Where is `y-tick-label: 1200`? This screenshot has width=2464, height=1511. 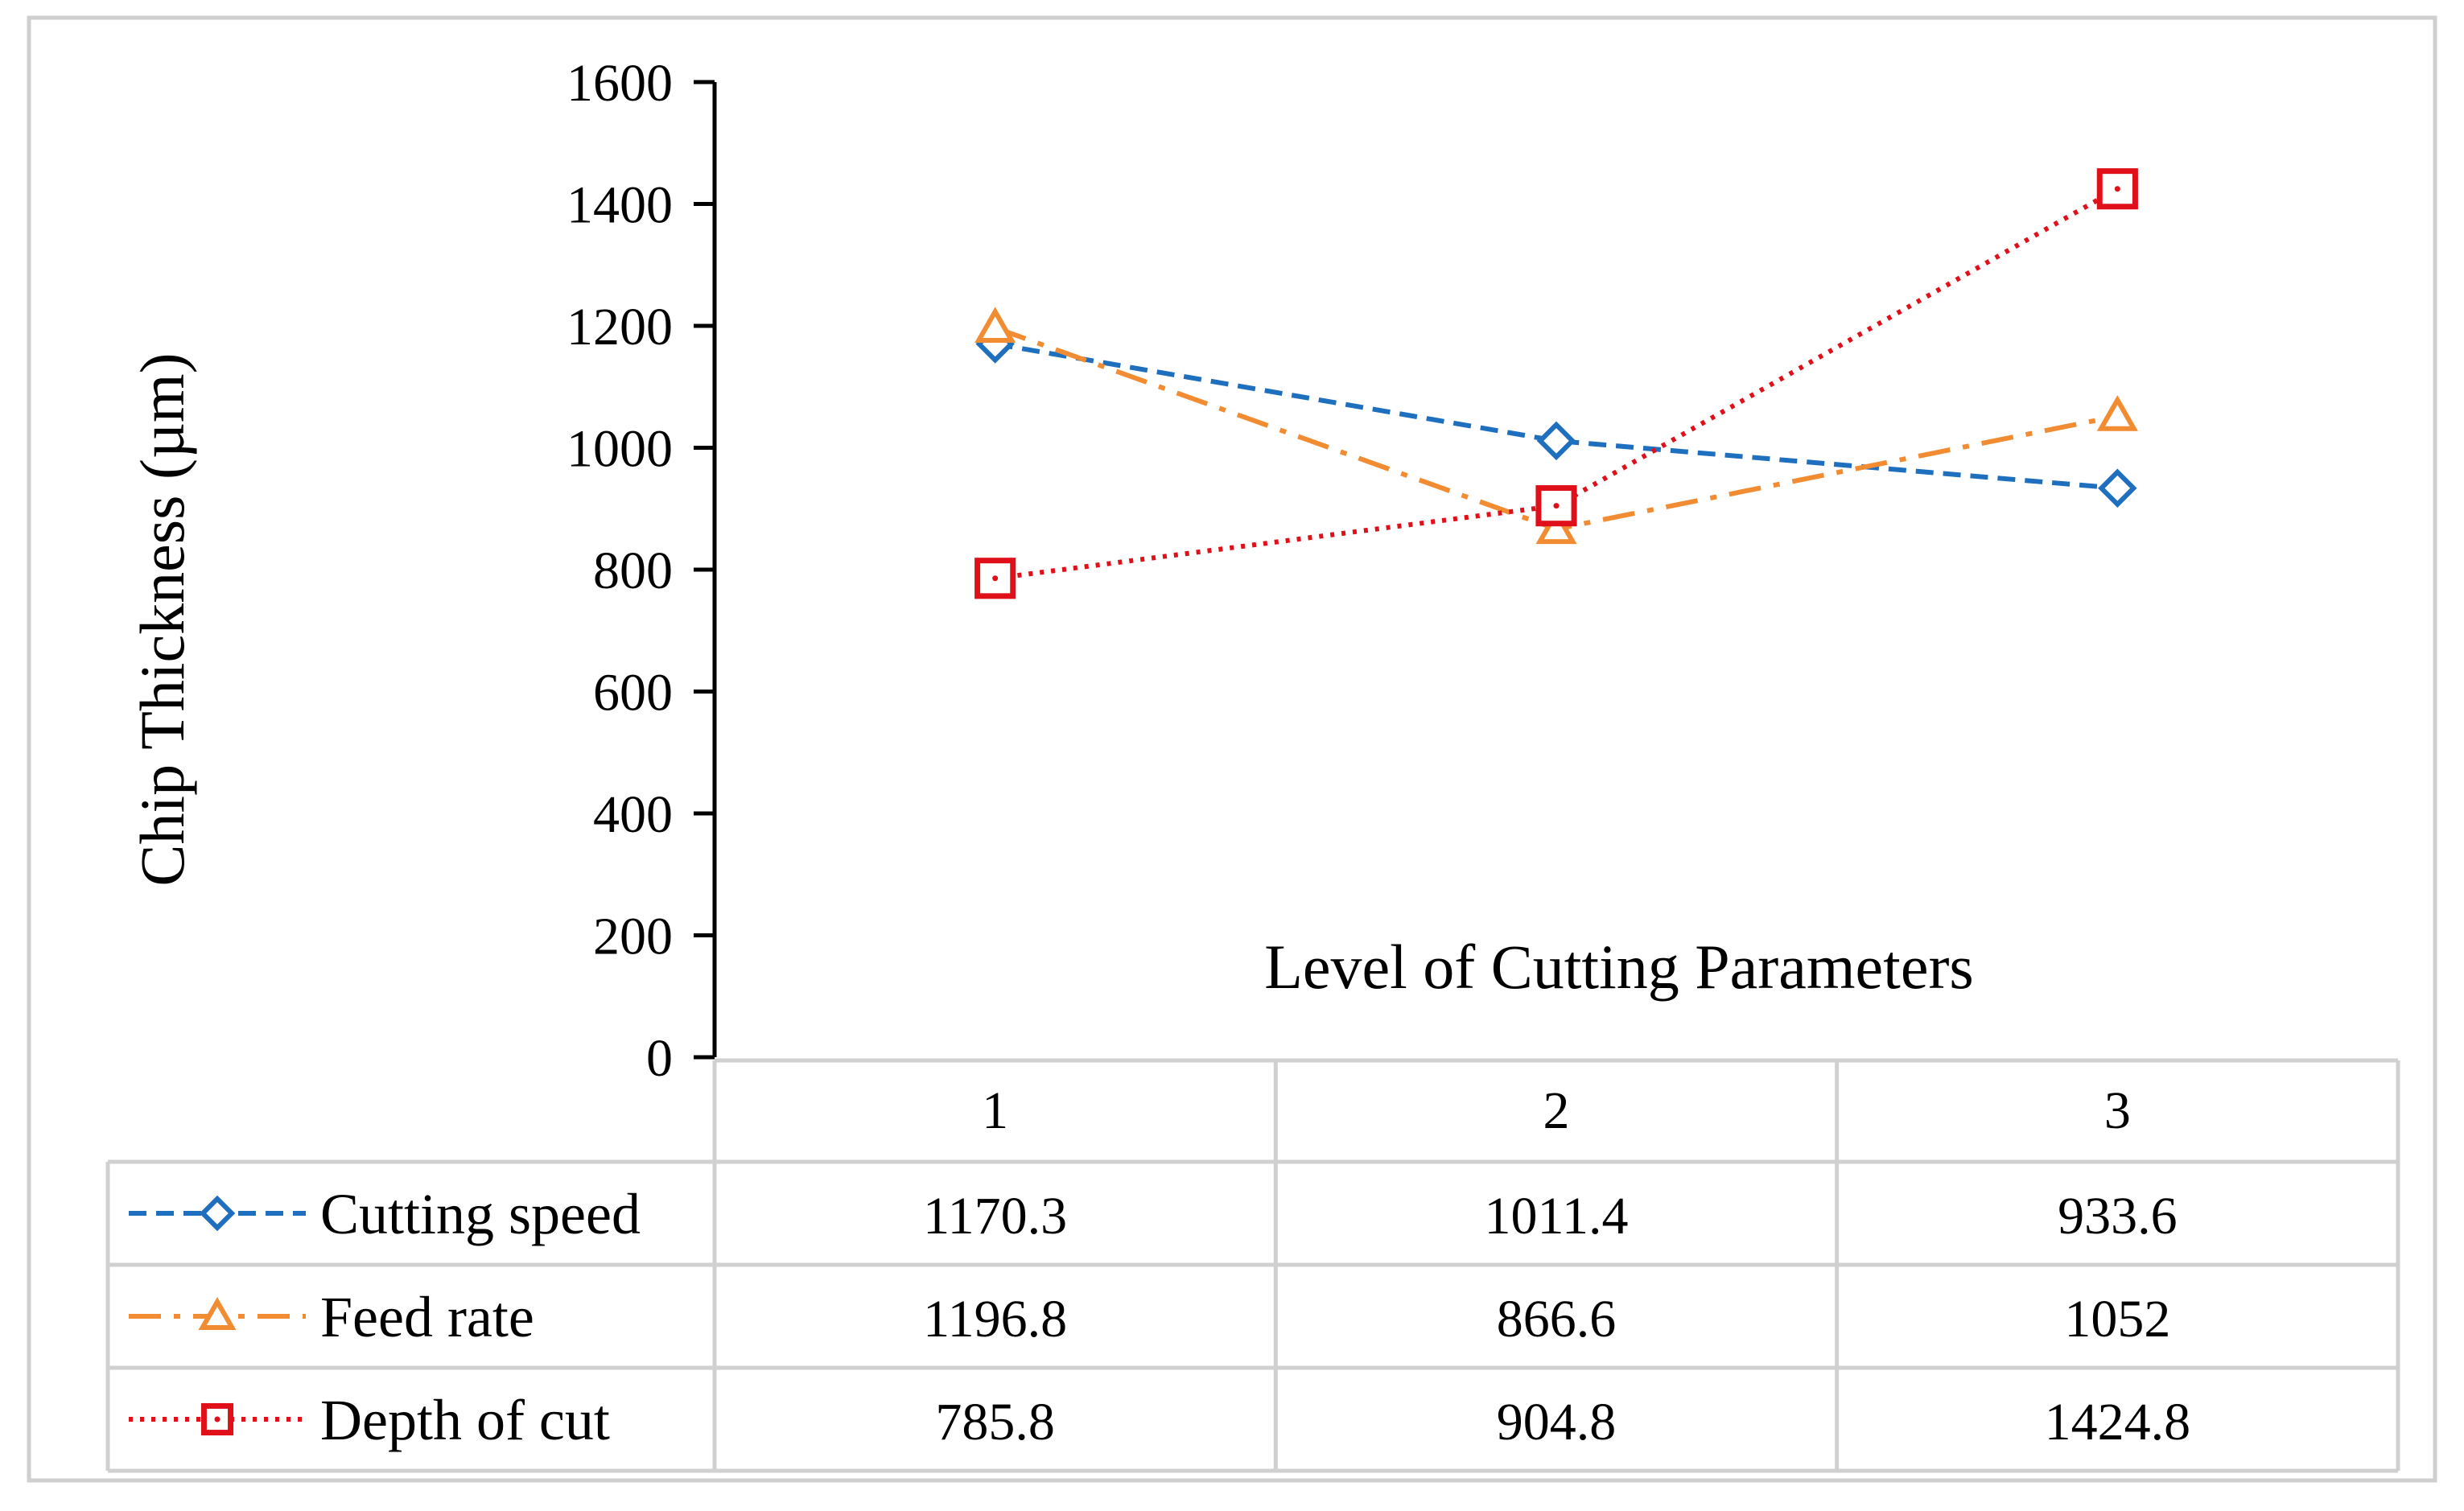
y-tick-label: 1200 is located at coordinates (620, 327).